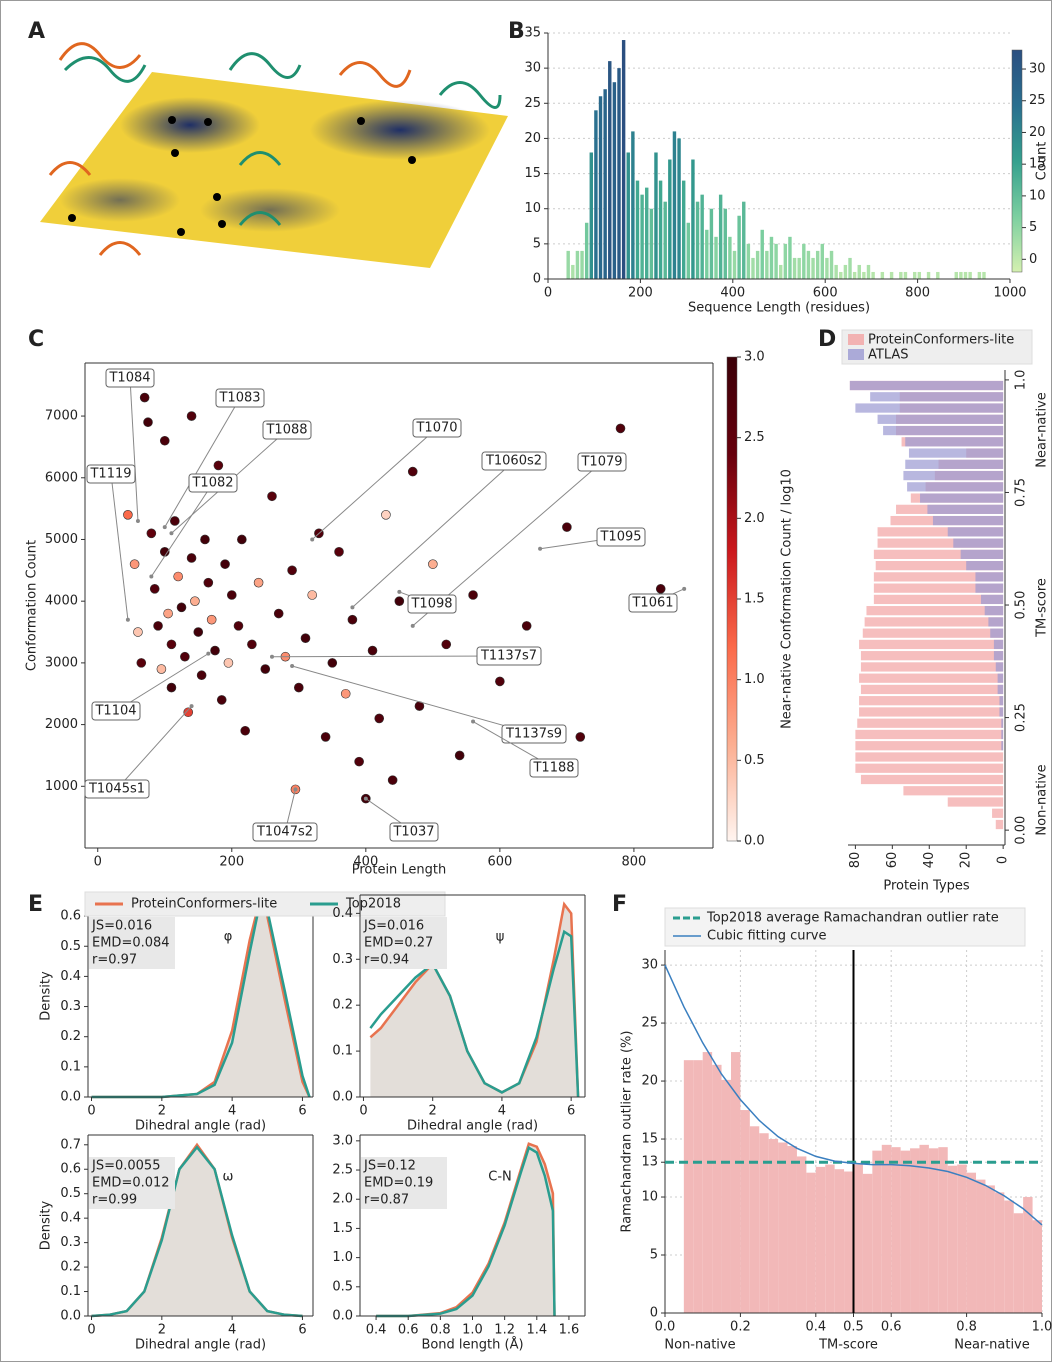  I want to click on panel-label: D, so click(827, 339).